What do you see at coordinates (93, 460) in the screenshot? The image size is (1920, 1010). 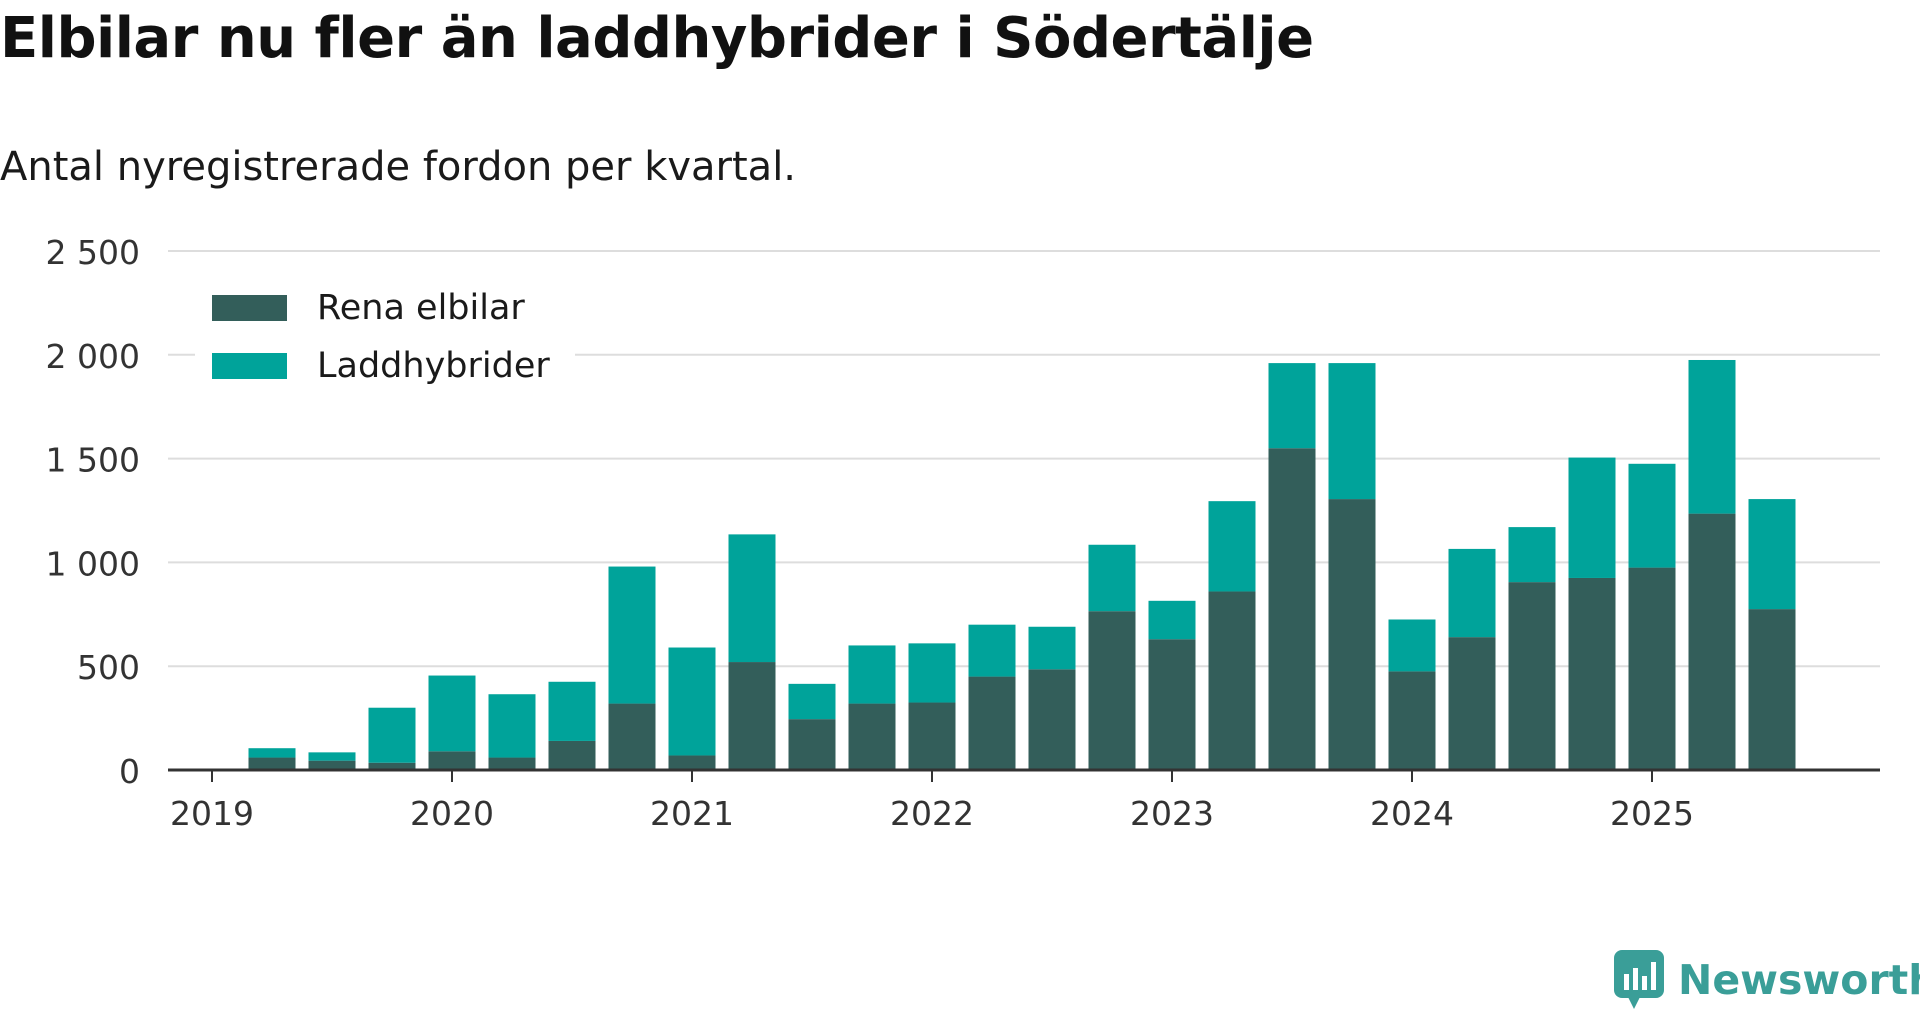 I see `y-tick-label: 1 500` at bounding box center [93, 460].